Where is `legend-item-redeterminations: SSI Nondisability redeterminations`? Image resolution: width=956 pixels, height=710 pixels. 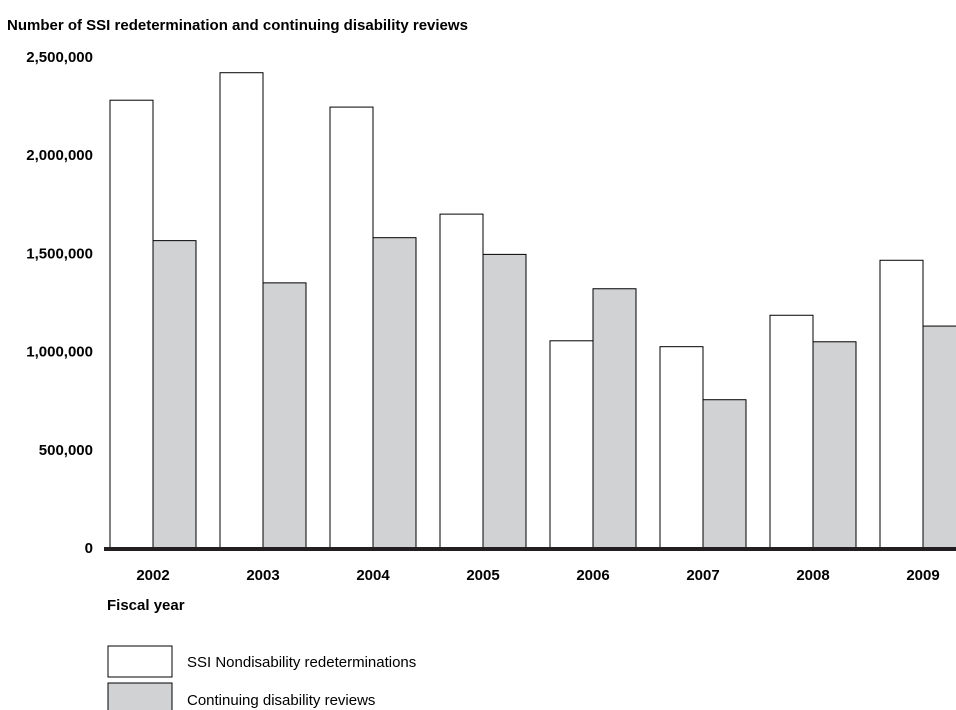
legend-item-redeterminations: SSI Nondisability redeterminations is located at coordinates (261, 661).